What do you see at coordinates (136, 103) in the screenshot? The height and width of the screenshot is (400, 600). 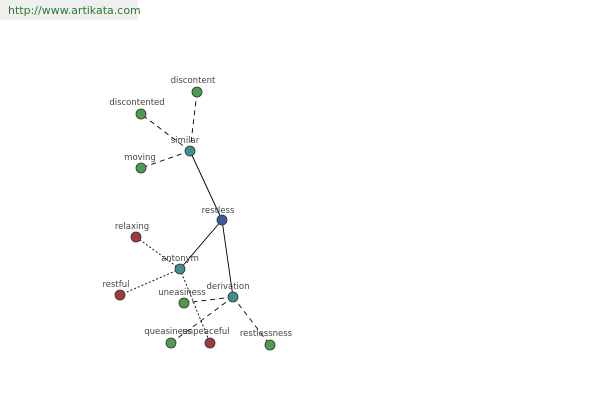 I see `node-label: discontented` at bounding box center [136, 103].